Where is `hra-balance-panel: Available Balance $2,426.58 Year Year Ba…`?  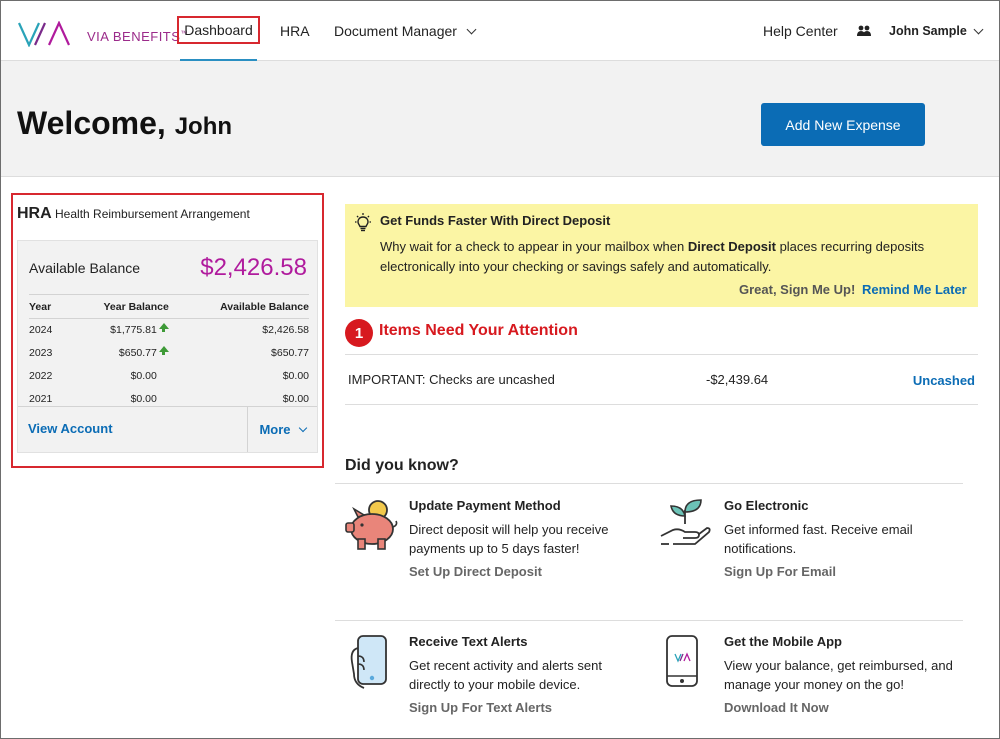
hra-balance-panel: Available Balance $2,426.58 Year Year Ba… is located at coordinates (167, 346).